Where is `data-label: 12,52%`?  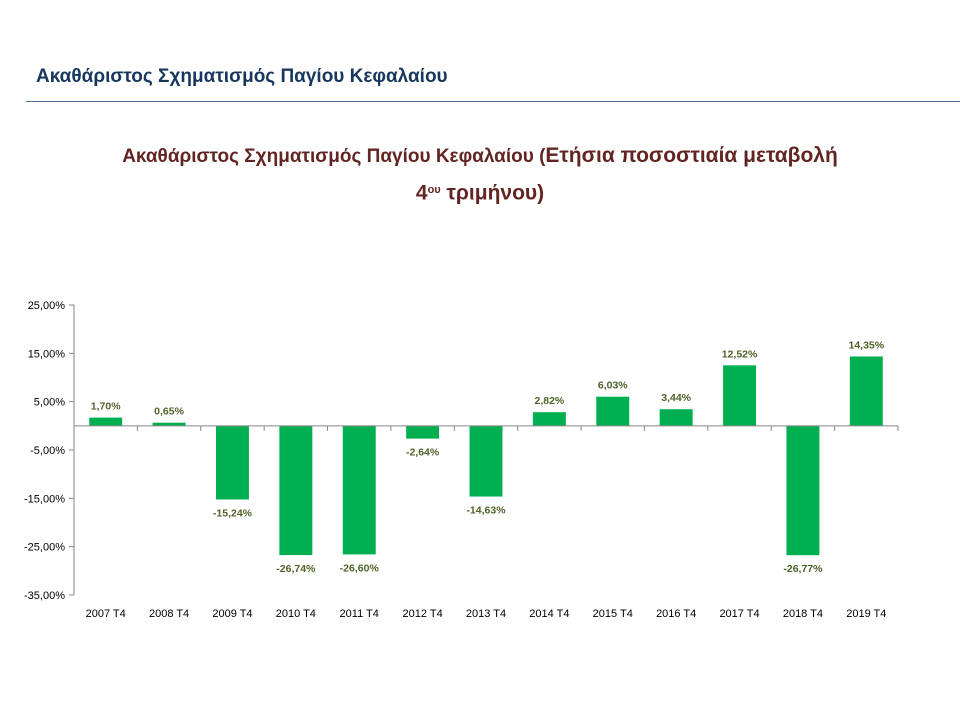 data-label: 12,52% is located at coordinates (740, 354).